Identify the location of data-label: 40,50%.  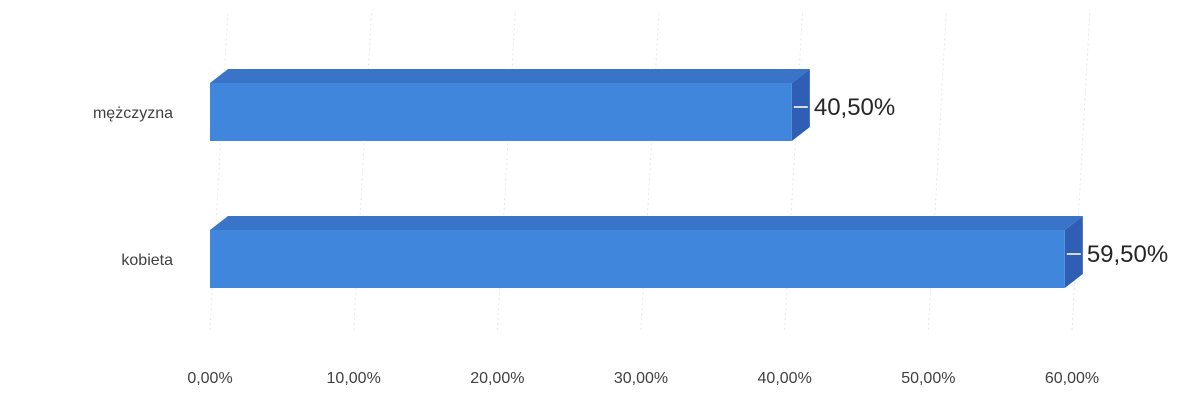
(854, 107).